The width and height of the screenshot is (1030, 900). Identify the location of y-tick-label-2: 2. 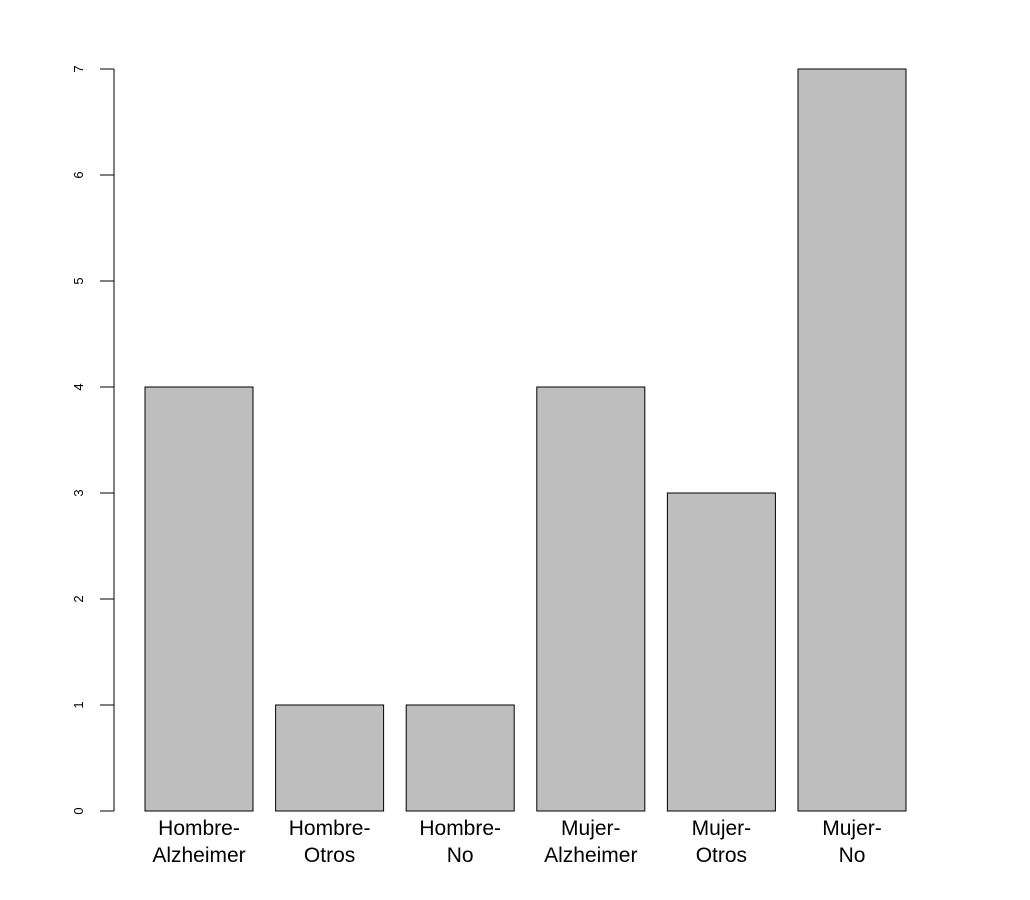
(78, 598).